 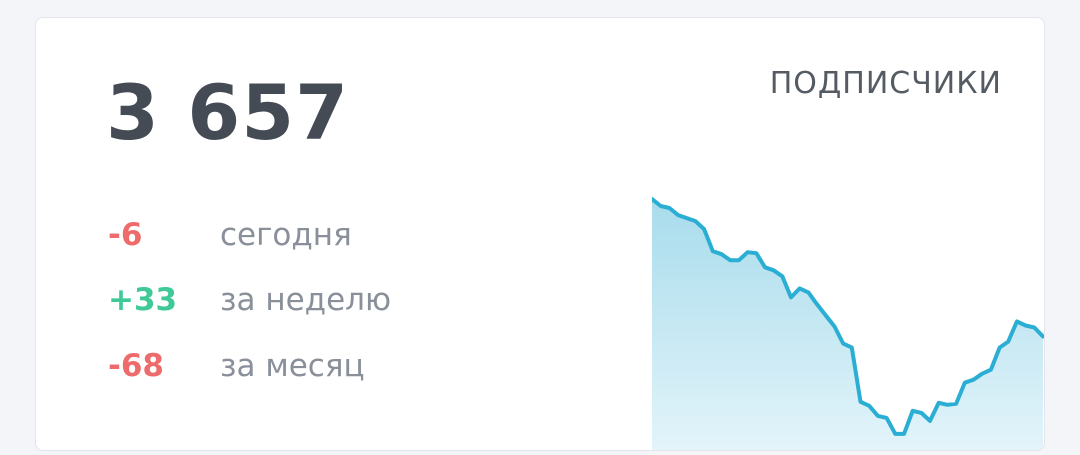 What do you see at coordinates (885, 83) in the screenshot?
I see `card-title: ПОДПИСЧИКИ` at bounding box center [885, 83].